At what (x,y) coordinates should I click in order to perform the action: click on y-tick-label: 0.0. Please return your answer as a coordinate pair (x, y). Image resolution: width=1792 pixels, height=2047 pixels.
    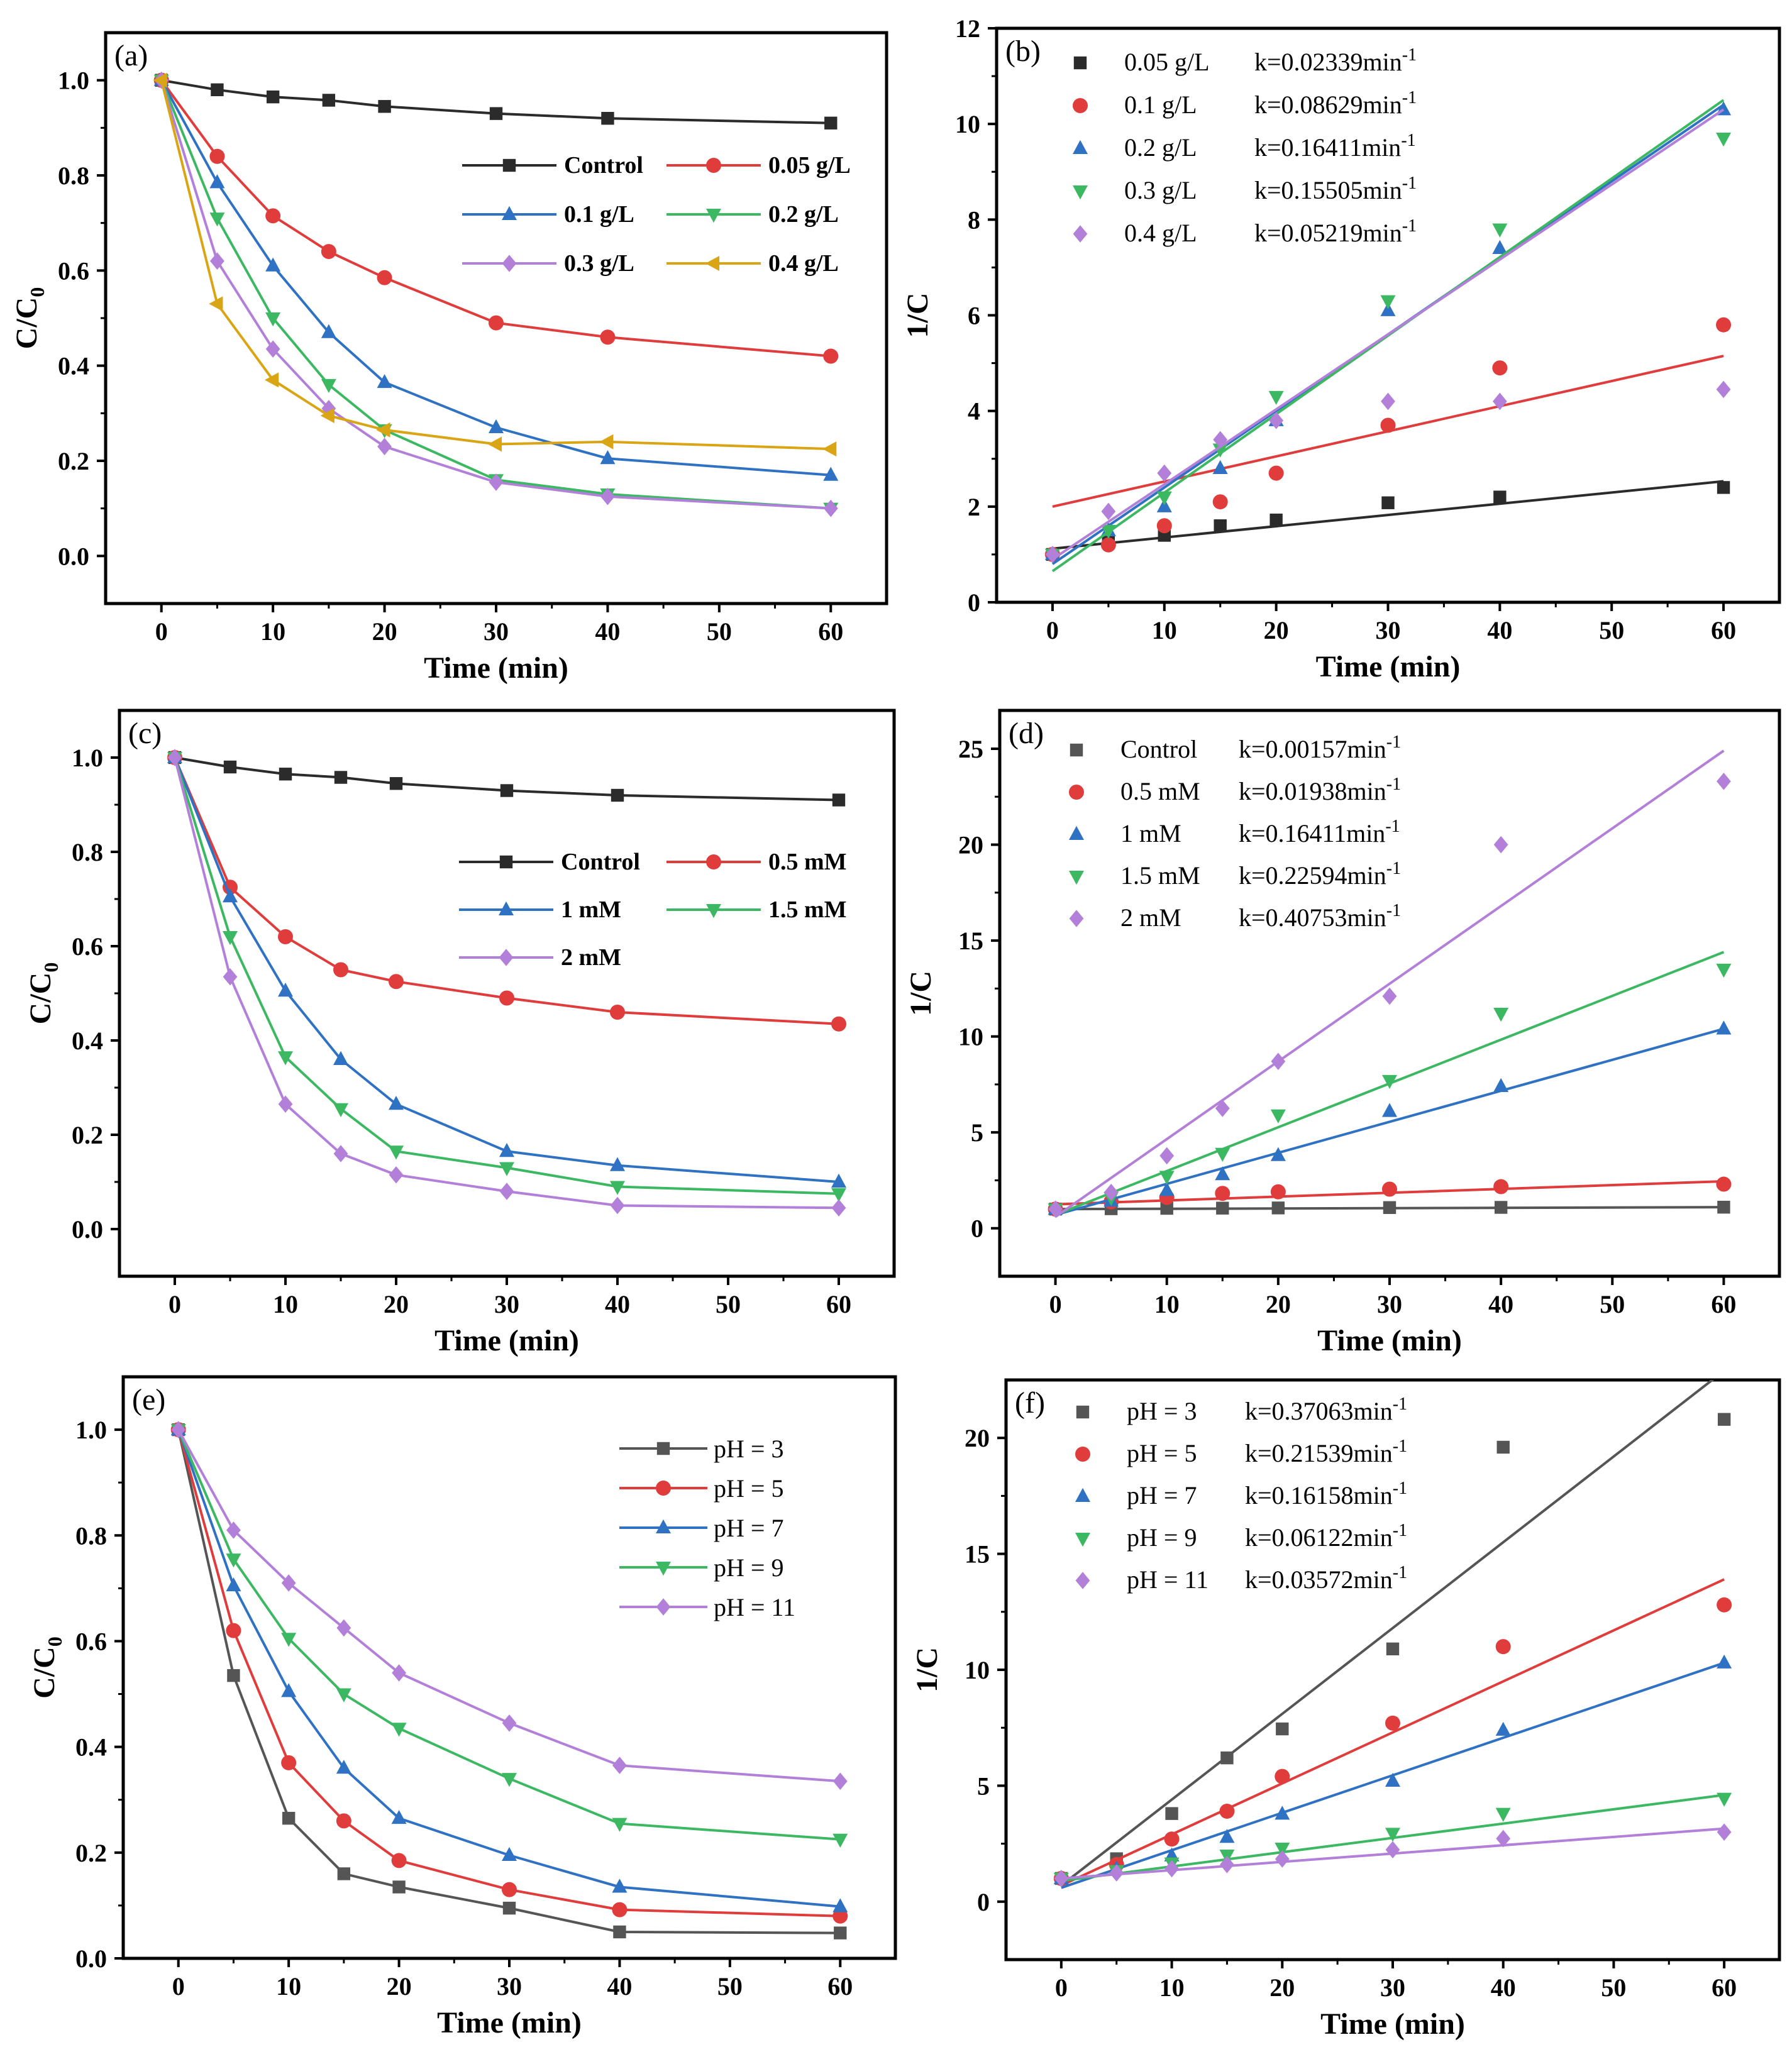
    Looking at the image, I should click on (73, 556).